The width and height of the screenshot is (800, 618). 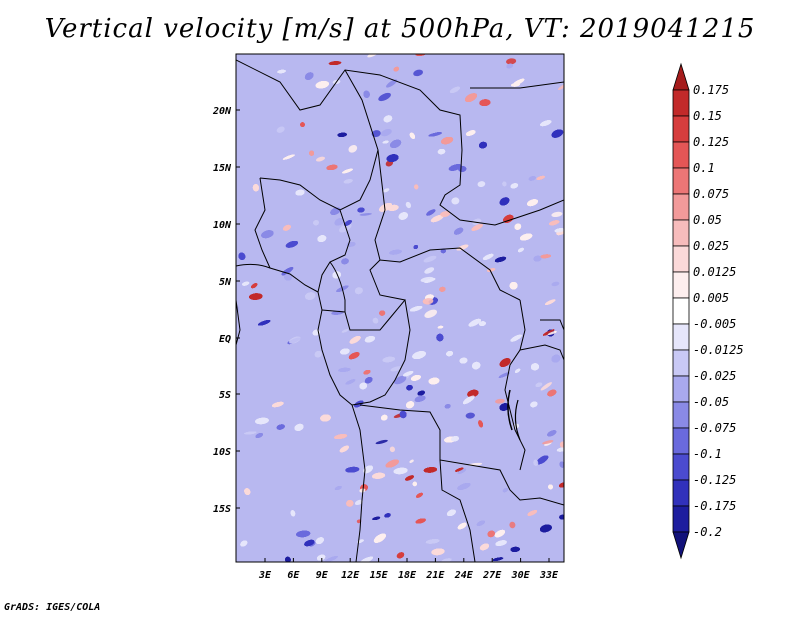 What do you see at coordinates (265, 575) in the screenshot?
I see `longitude-tick-label: 3E` at bounding box center [265, 575].